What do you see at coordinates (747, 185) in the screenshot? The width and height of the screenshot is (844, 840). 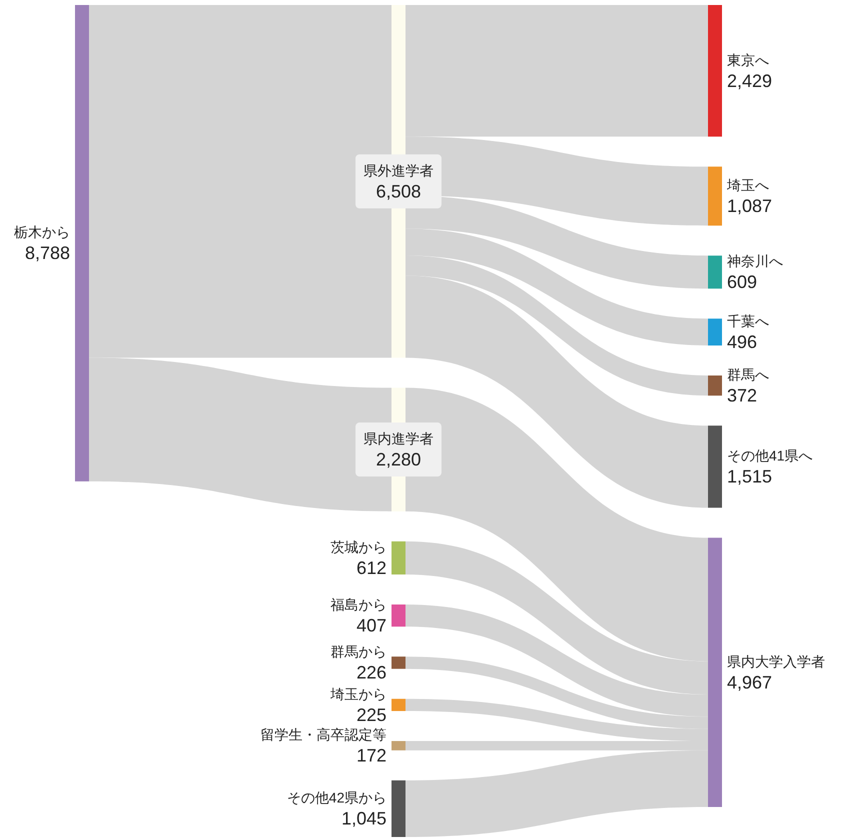 I see `category-label: 埼玉へ` at bounding box center [747, 185].